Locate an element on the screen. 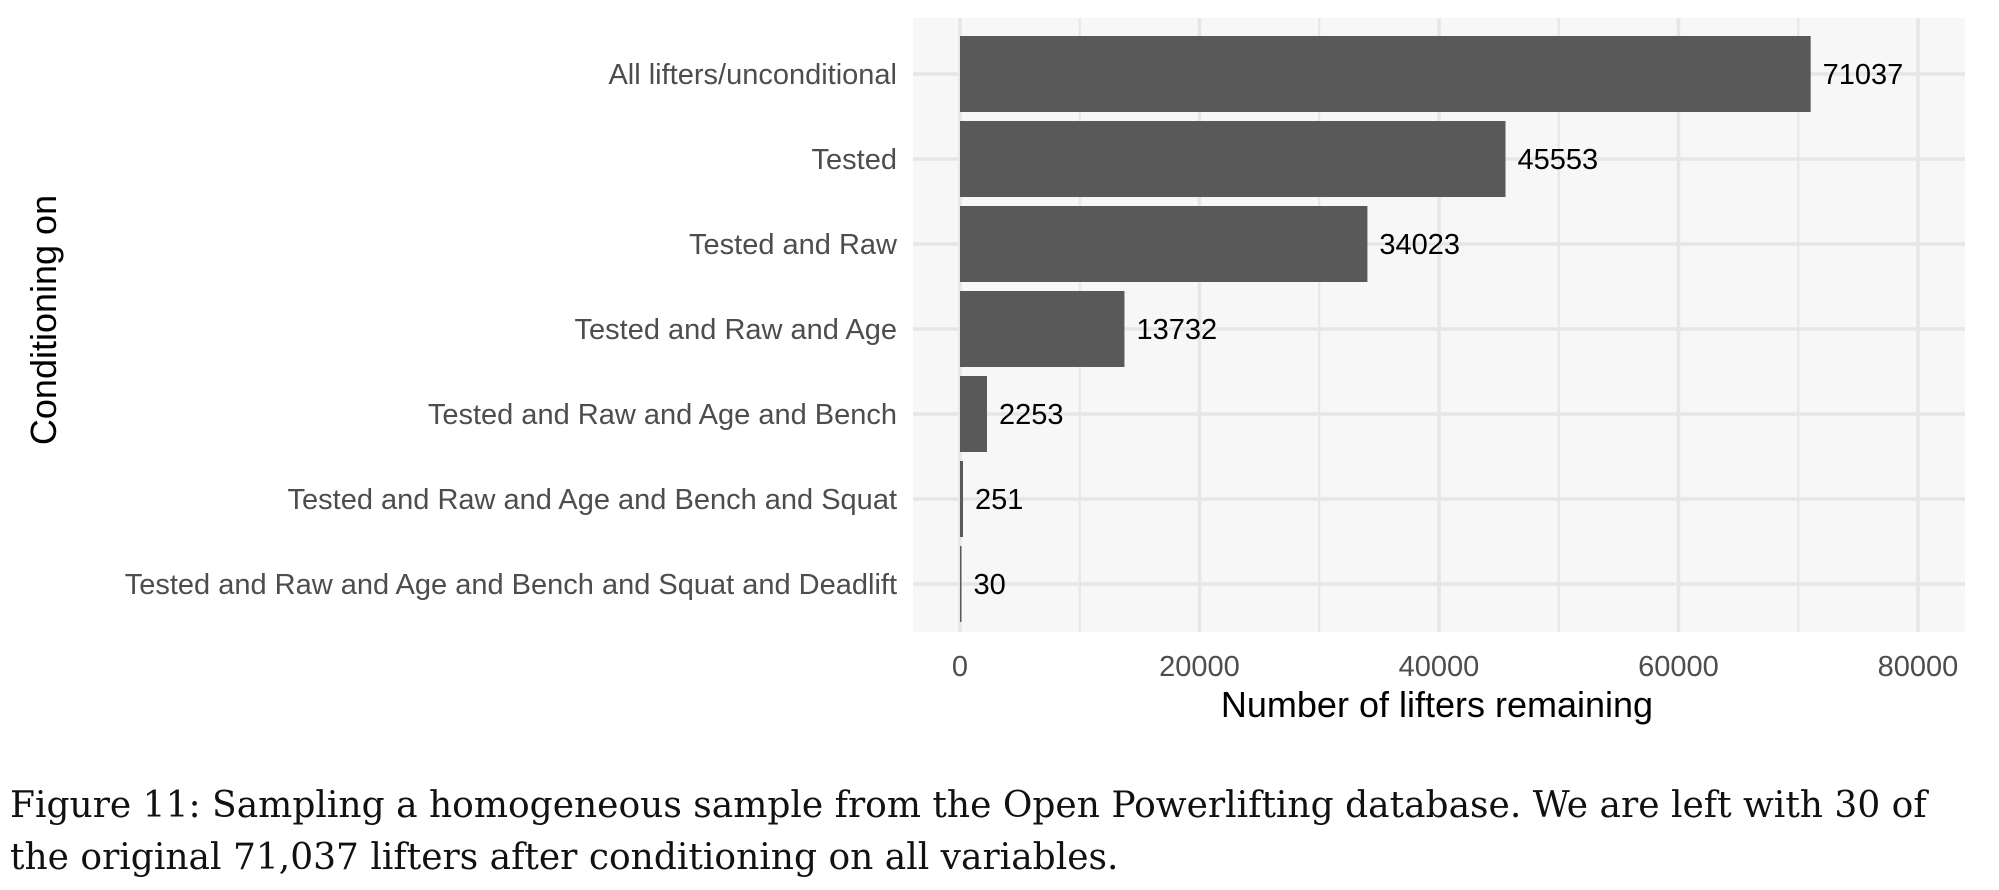 The height and width of the screenshot is (890, 1999). category-label: Tested and Raw and Age and Bench is located at coordinates (662, 415).